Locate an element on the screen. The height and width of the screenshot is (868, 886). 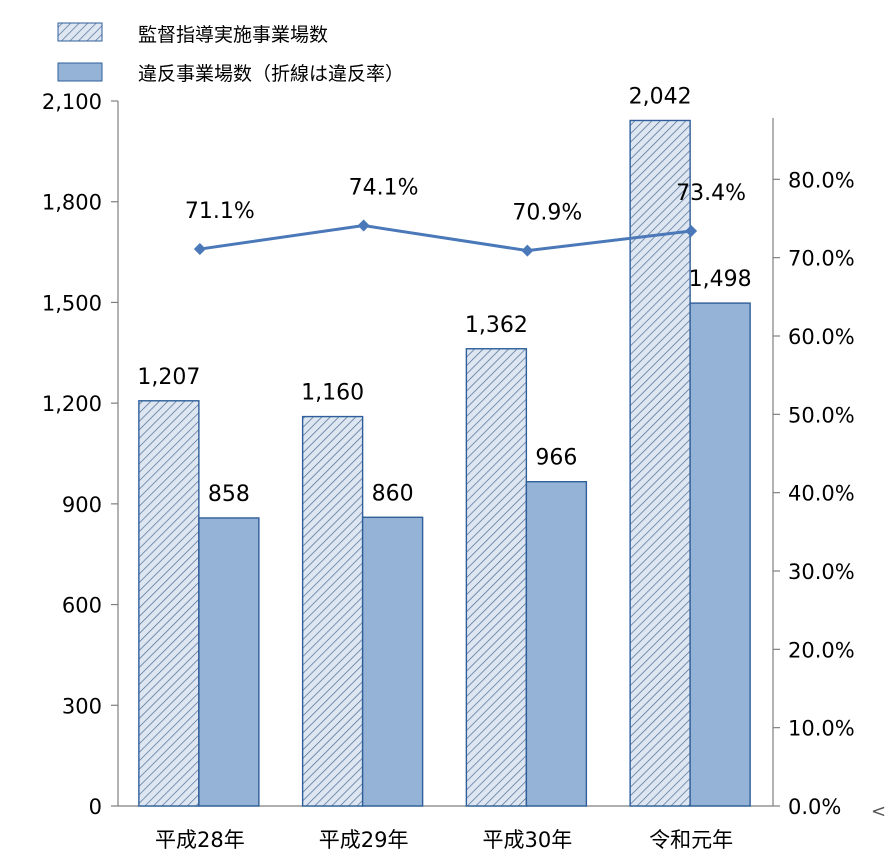
legend-item-solid: 違反事業場数（折線は違反率） is located at coordinates (230, 73).